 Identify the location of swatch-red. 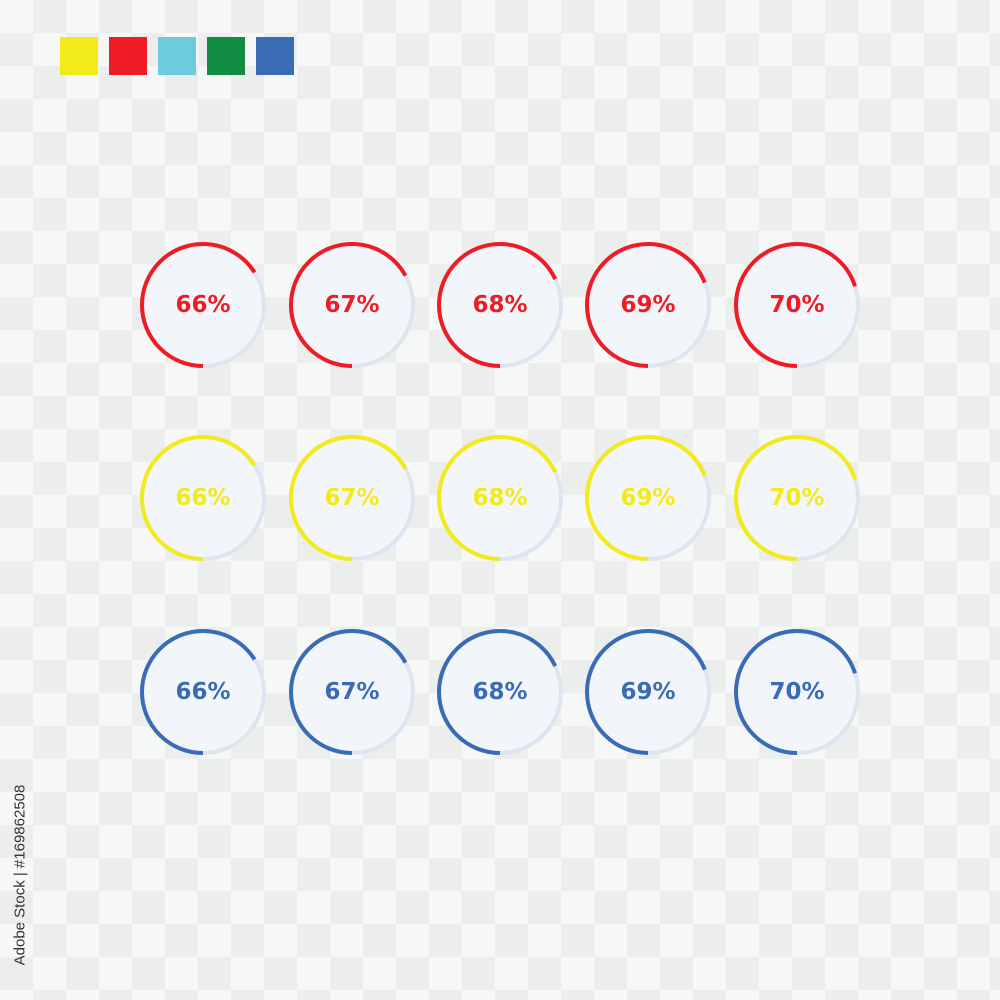
(128, 56).